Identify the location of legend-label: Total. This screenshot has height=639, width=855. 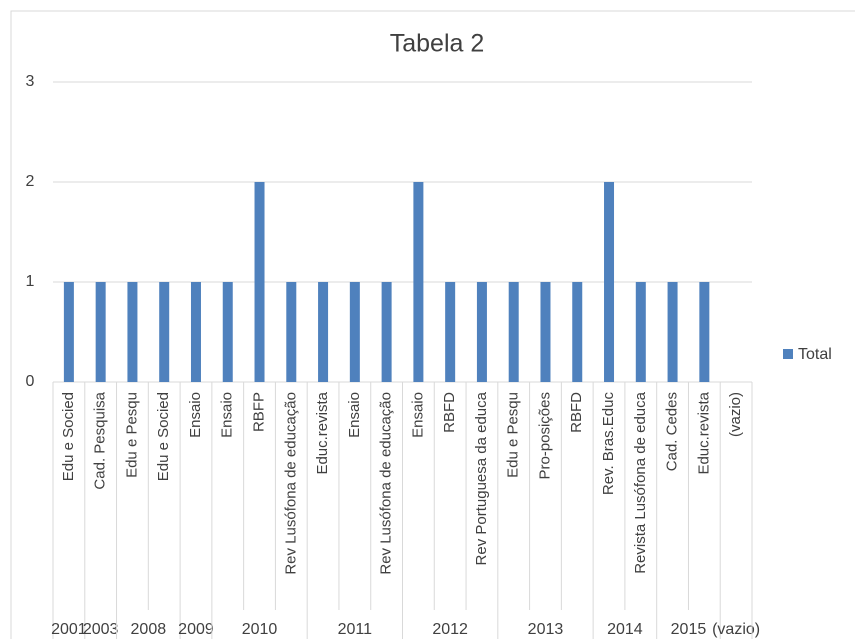
(815, 354).